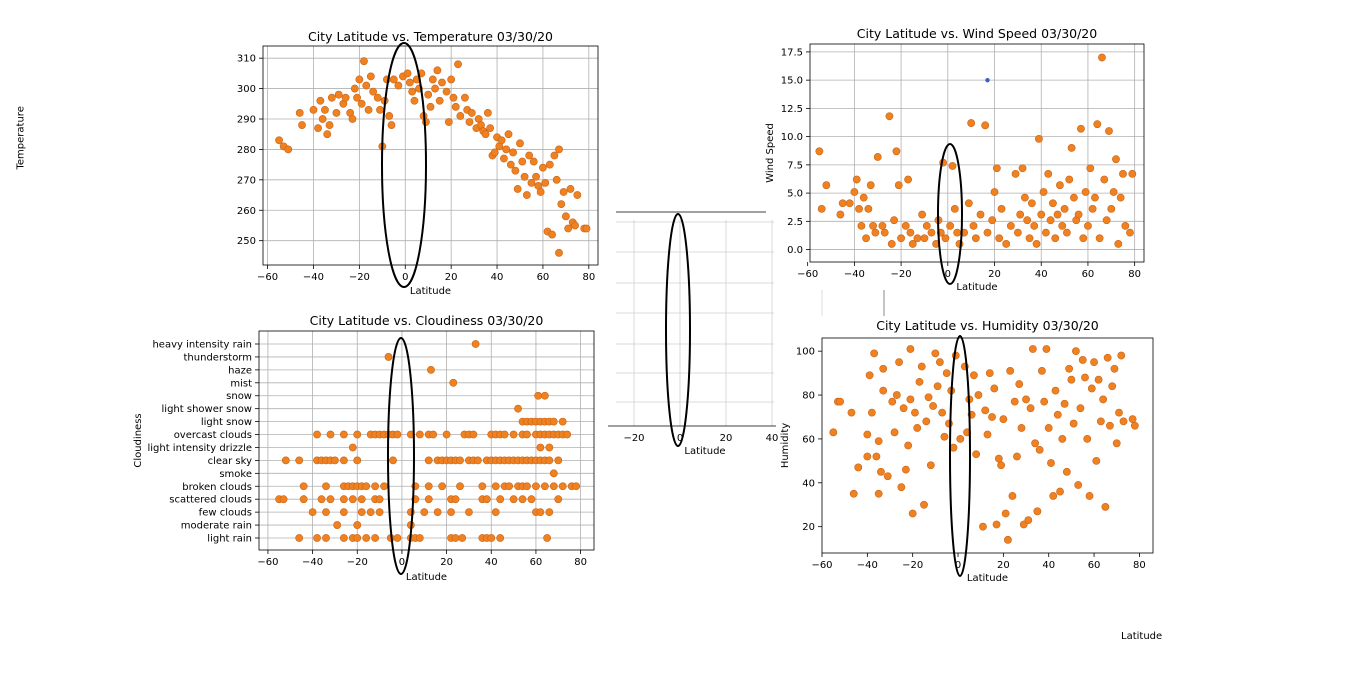 The image size is (1350, 679). I want to click on x-tick-label: 0, so click(958, 565).